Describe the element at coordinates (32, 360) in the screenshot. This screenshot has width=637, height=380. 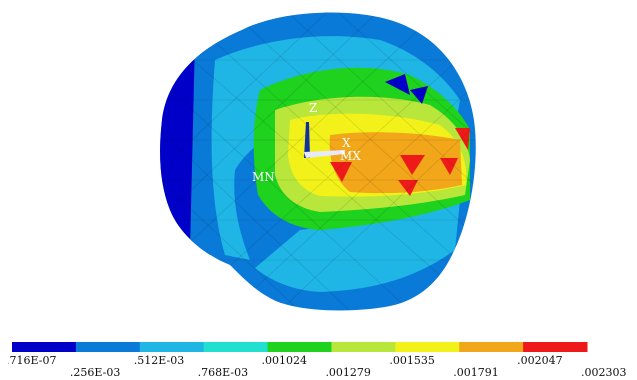
I see `legend-label: .716E-07` at that location.